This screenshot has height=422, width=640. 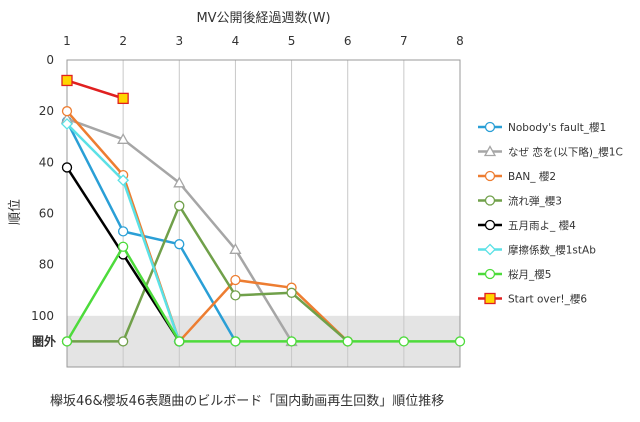 What do you see at coordinates (263, 18) in the screenshot?
I see `x-axis-title: MV公開後経過週数(W)` at bounding box center [263, 18].